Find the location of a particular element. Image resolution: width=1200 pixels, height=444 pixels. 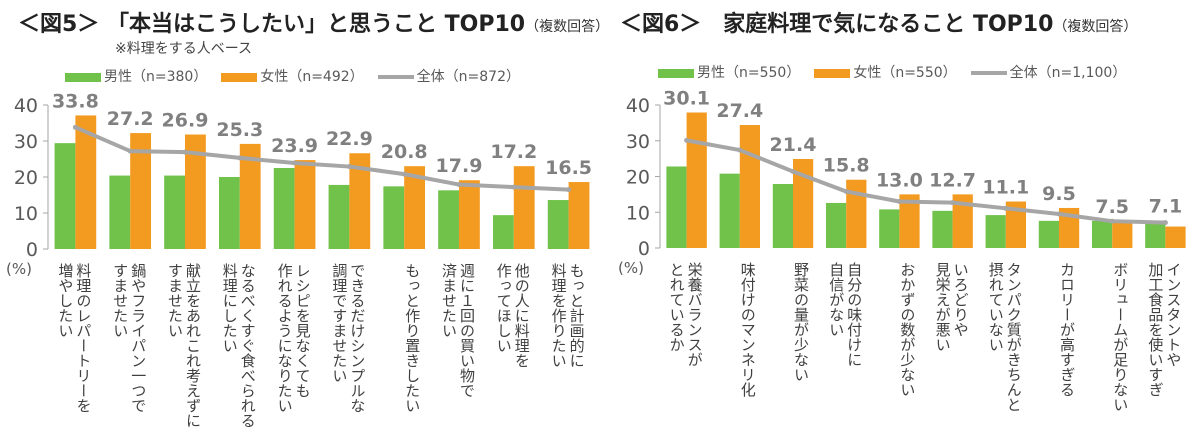

data-label-total: 27.2 is located at coordinates (130, 119).